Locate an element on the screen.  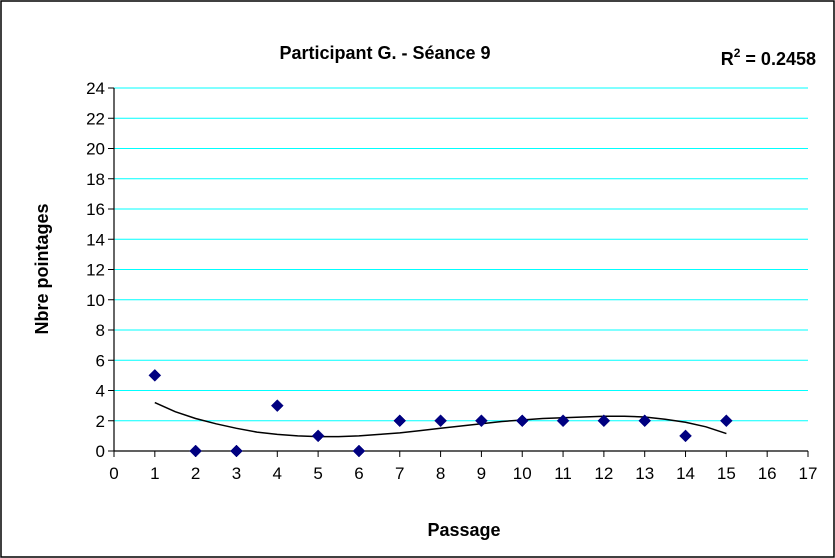
x-tick-label: 4 is located at coordinates (277, 473).